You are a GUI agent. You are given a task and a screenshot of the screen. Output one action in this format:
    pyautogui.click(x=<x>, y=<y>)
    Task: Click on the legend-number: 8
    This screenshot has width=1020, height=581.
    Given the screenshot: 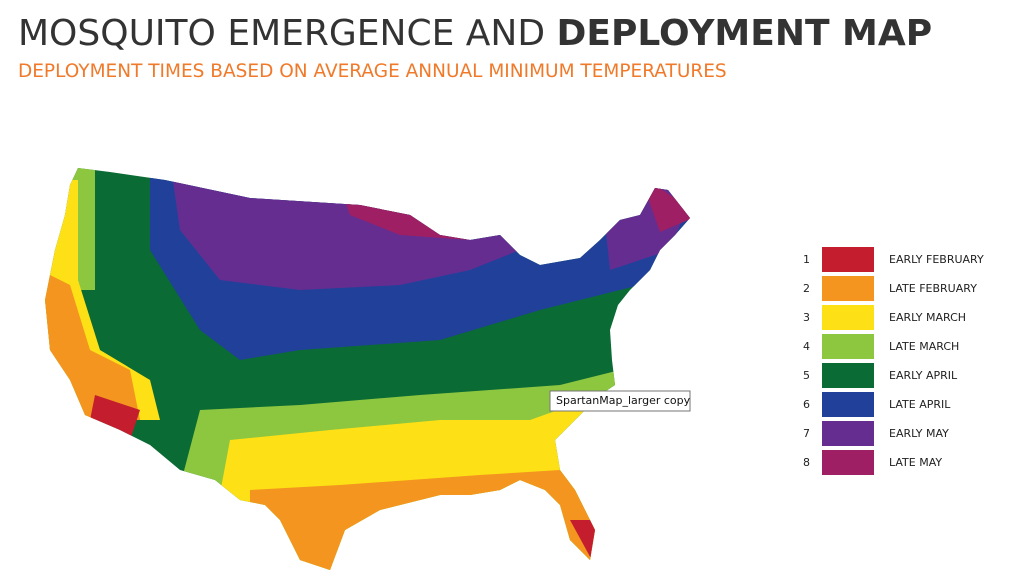 What is the action you would take?
    pyautogui.click(x=806, y=462)
    